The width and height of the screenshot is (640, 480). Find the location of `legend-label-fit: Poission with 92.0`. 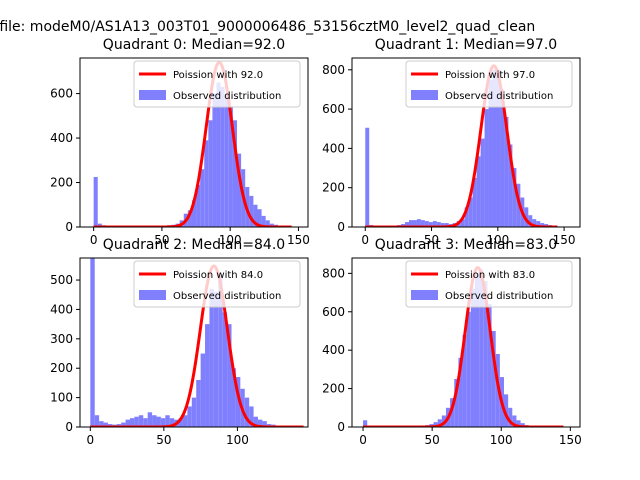

legend-label-fit: Poission with 92.0 is located at coordinates (218, 75).